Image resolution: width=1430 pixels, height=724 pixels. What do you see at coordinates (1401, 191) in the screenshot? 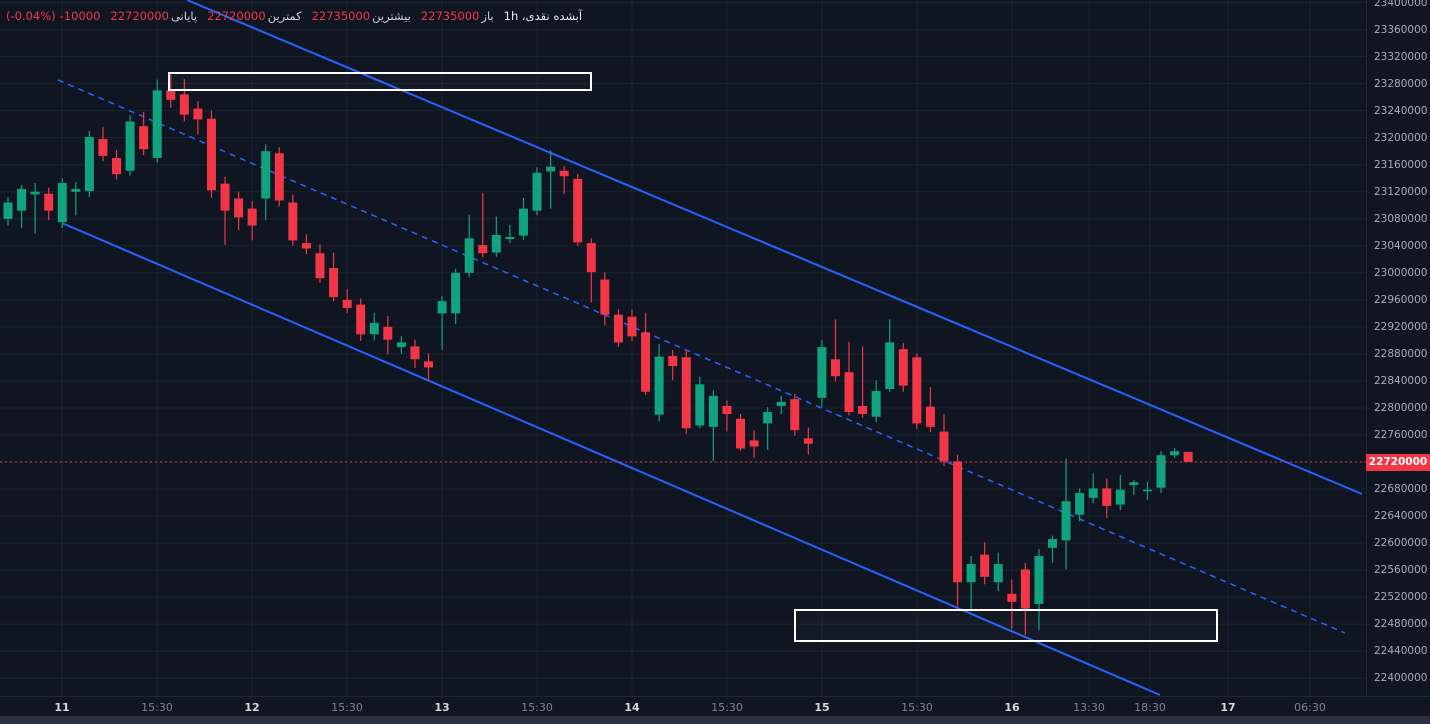
I see `price-axis-label: 23120000` at bounding box center [1401, 191].